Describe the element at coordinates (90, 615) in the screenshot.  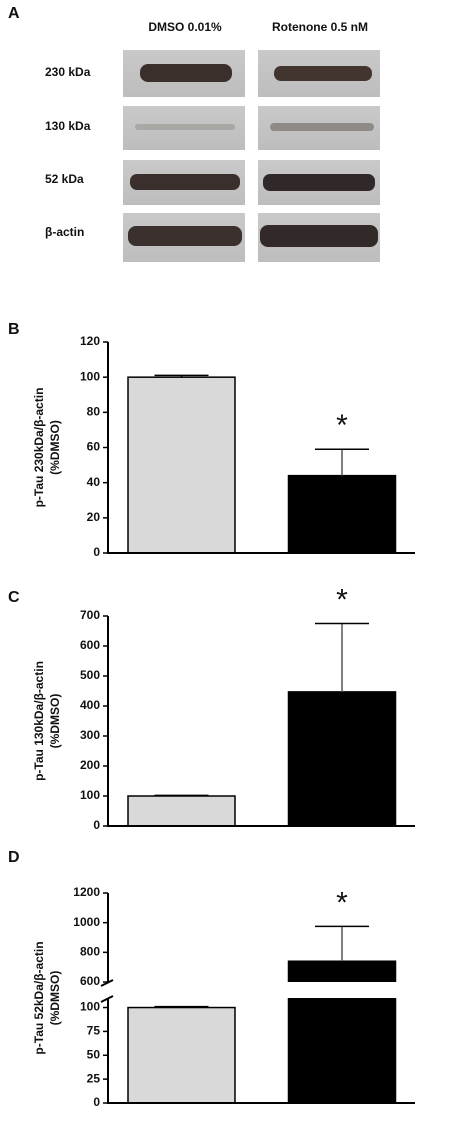
I see `y-tick-label: 700` at that location.